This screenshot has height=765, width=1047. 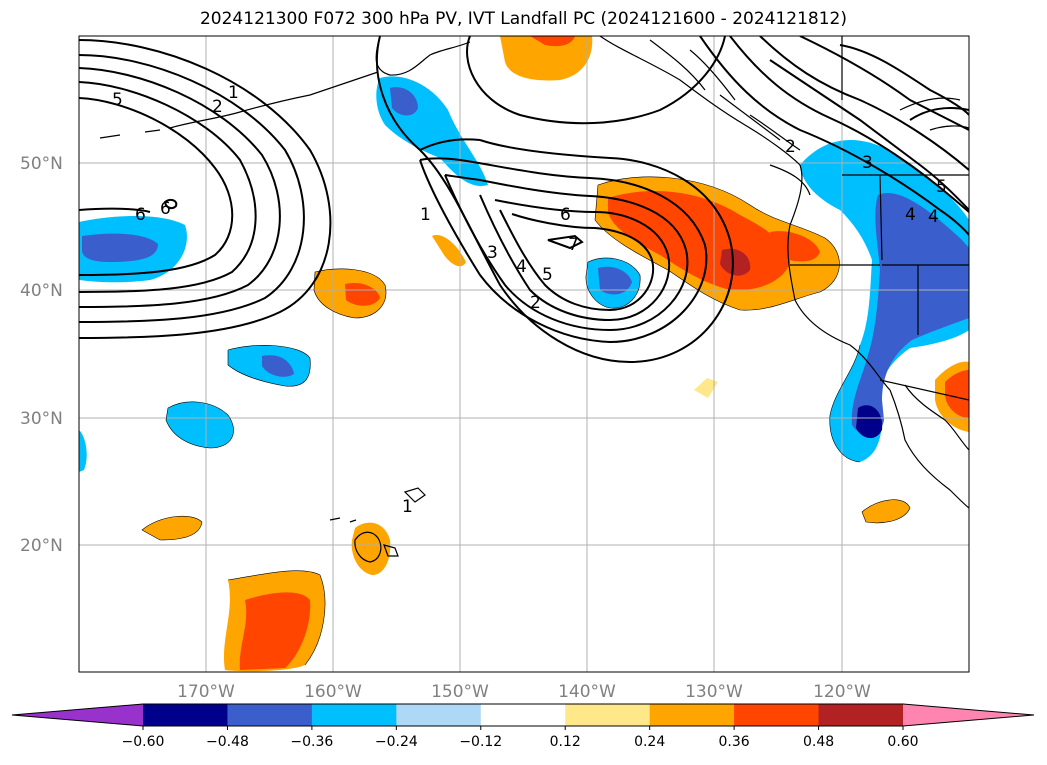 What do you see at coordinates (227, 742) in the screenshot?
I see `colorbar-tick-label: −0.48` at bounding box center [227, 742].